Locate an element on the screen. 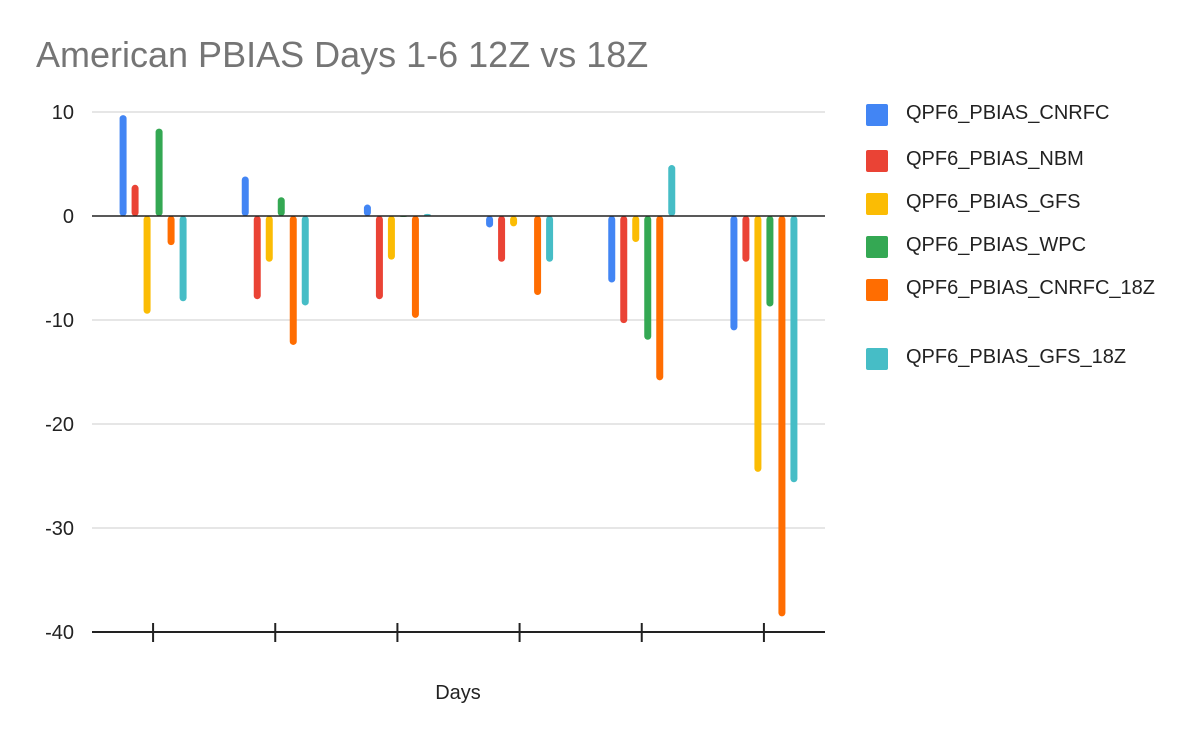  legend-label: QPF6_PBIAS_GFS_18Z is located at coordinates (1016, 357).